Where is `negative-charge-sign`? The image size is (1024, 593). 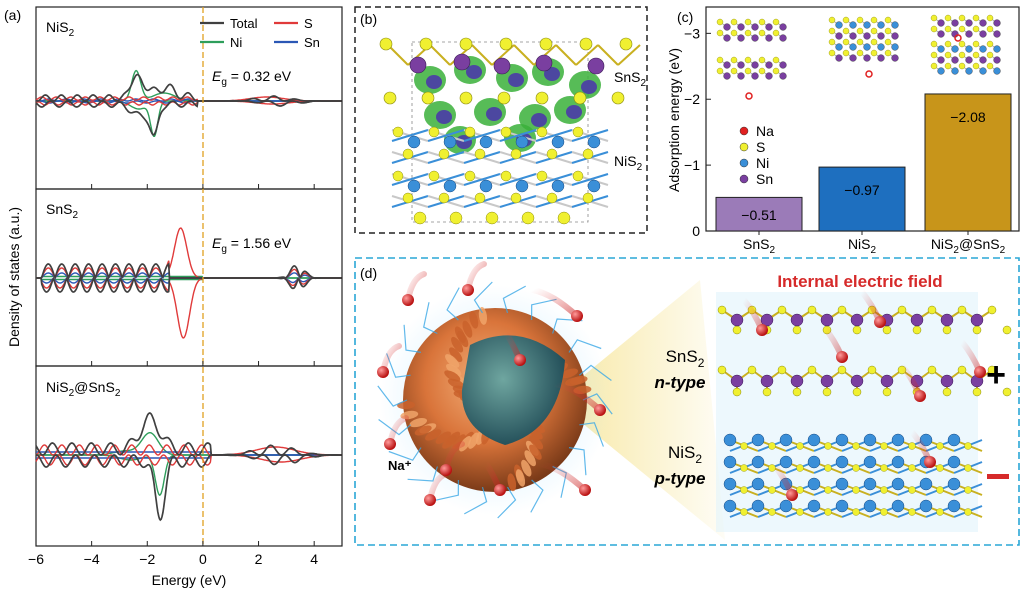
negative-charge-sign is located at coordinates (998, 476).